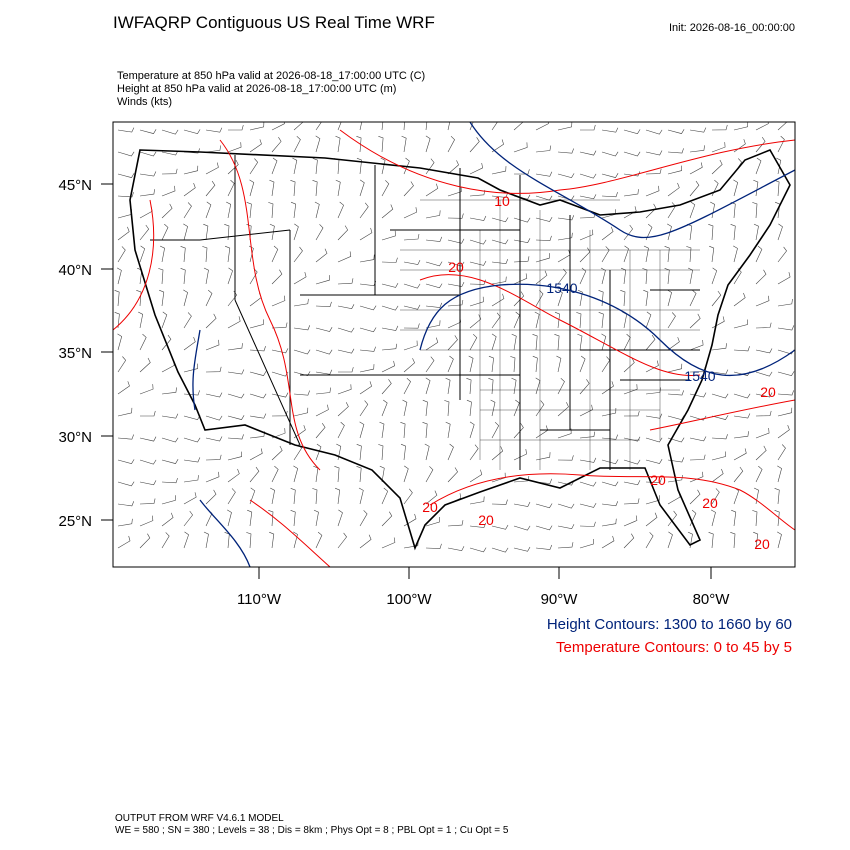 Image resolution: width=850 pixels, height=850 pixels. Describe the element at coordinates (75, 437) in the screenshot. I see `lat-label: 30°N` at that location.